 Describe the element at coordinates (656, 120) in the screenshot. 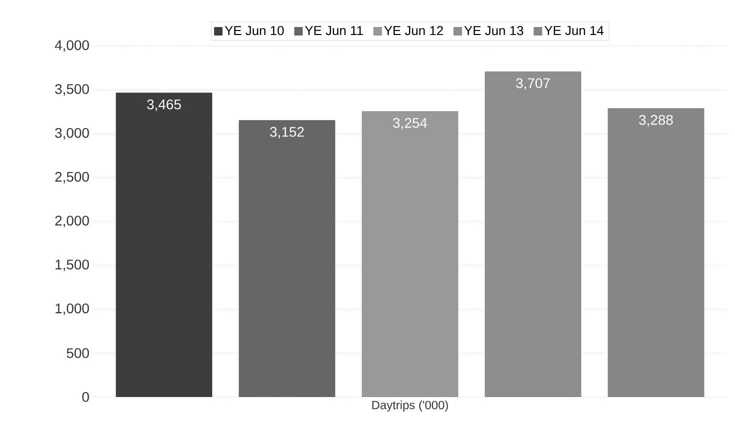

I see `data-label: 3,288` at that location.